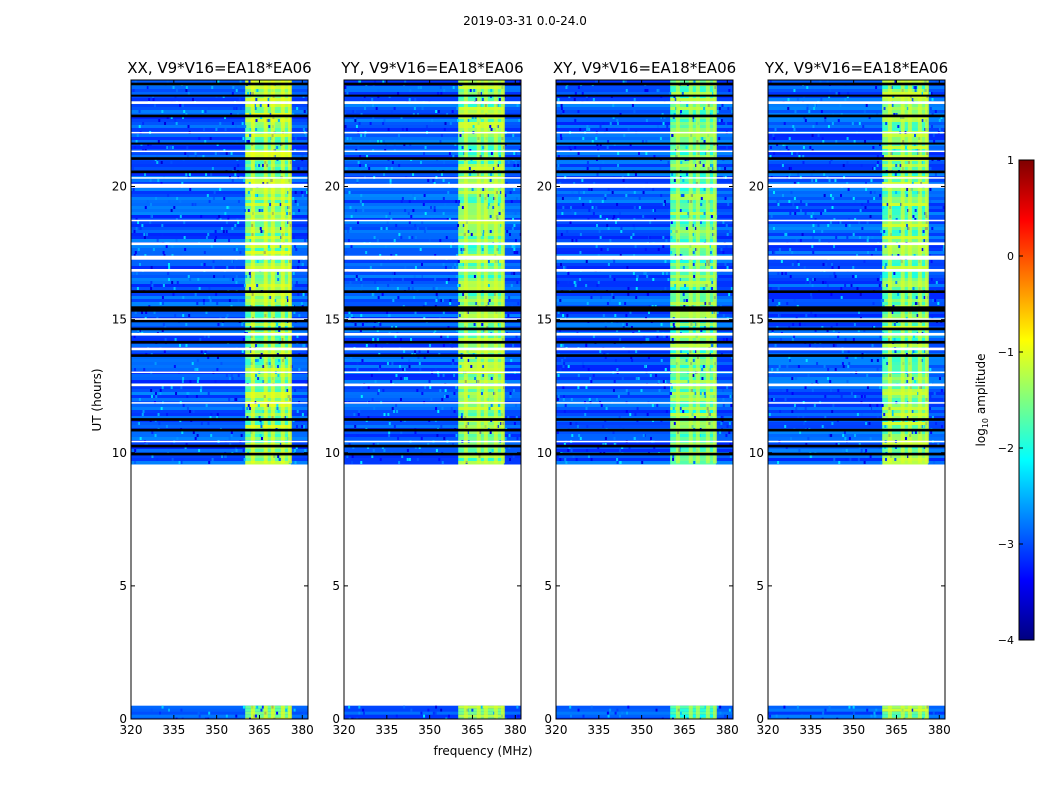  What do you see at coordinates (97, 400) in the screenshot?
I see `y-axis-label: UT (hours)` at bounding box center [97, 400].